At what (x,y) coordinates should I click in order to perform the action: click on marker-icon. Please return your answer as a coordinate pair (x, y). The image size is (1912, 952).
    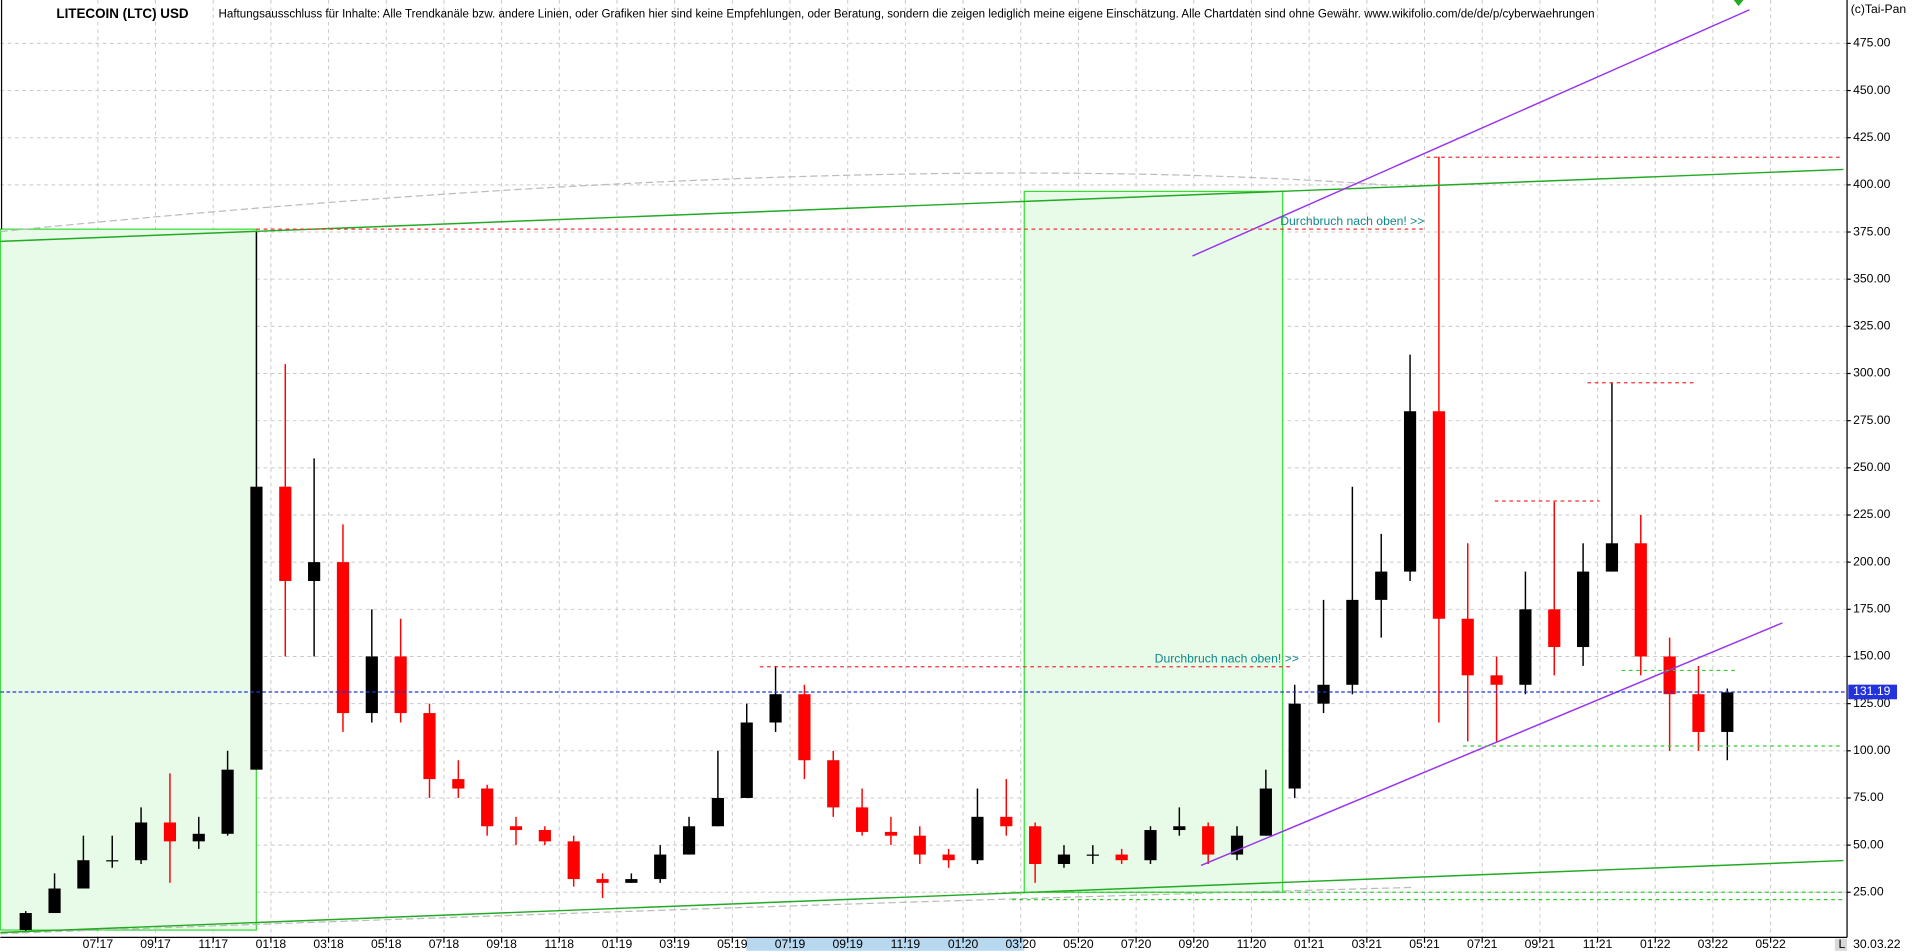
    Looking at the image, I should click on (1738, 3).